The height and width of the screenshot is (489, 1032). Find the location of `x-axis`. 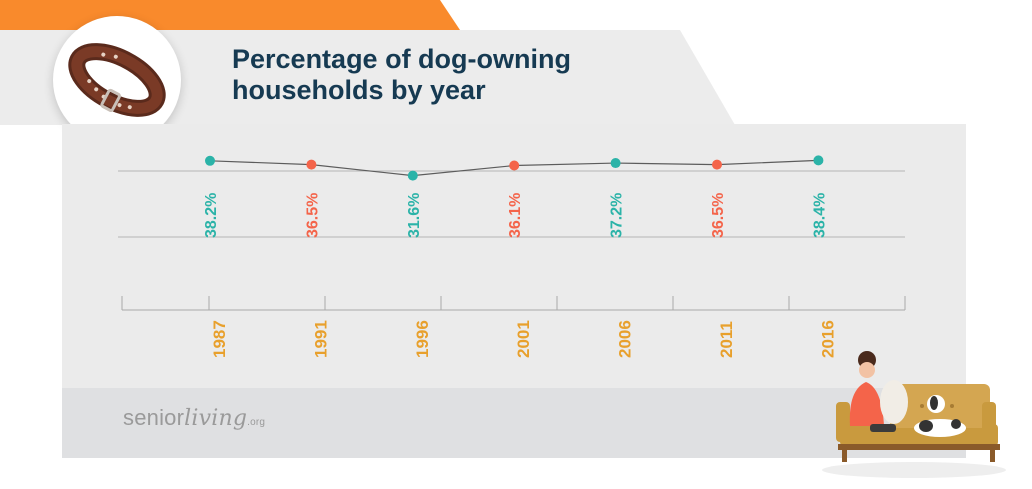

x-axis is located at coordinates (513, 303).